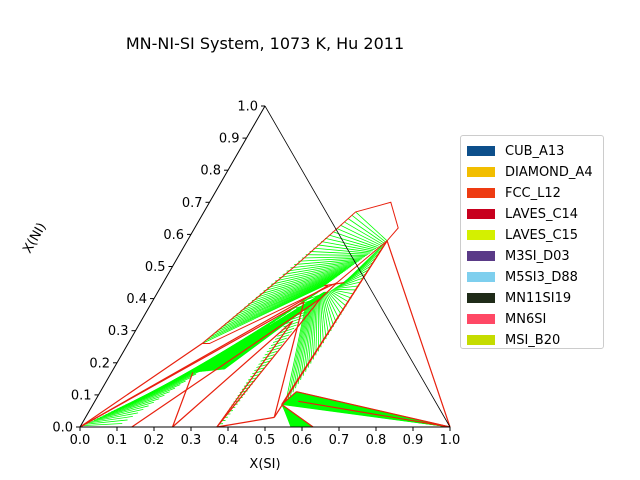  I want to click on legend-item: MN6SI, so click(506, 319).